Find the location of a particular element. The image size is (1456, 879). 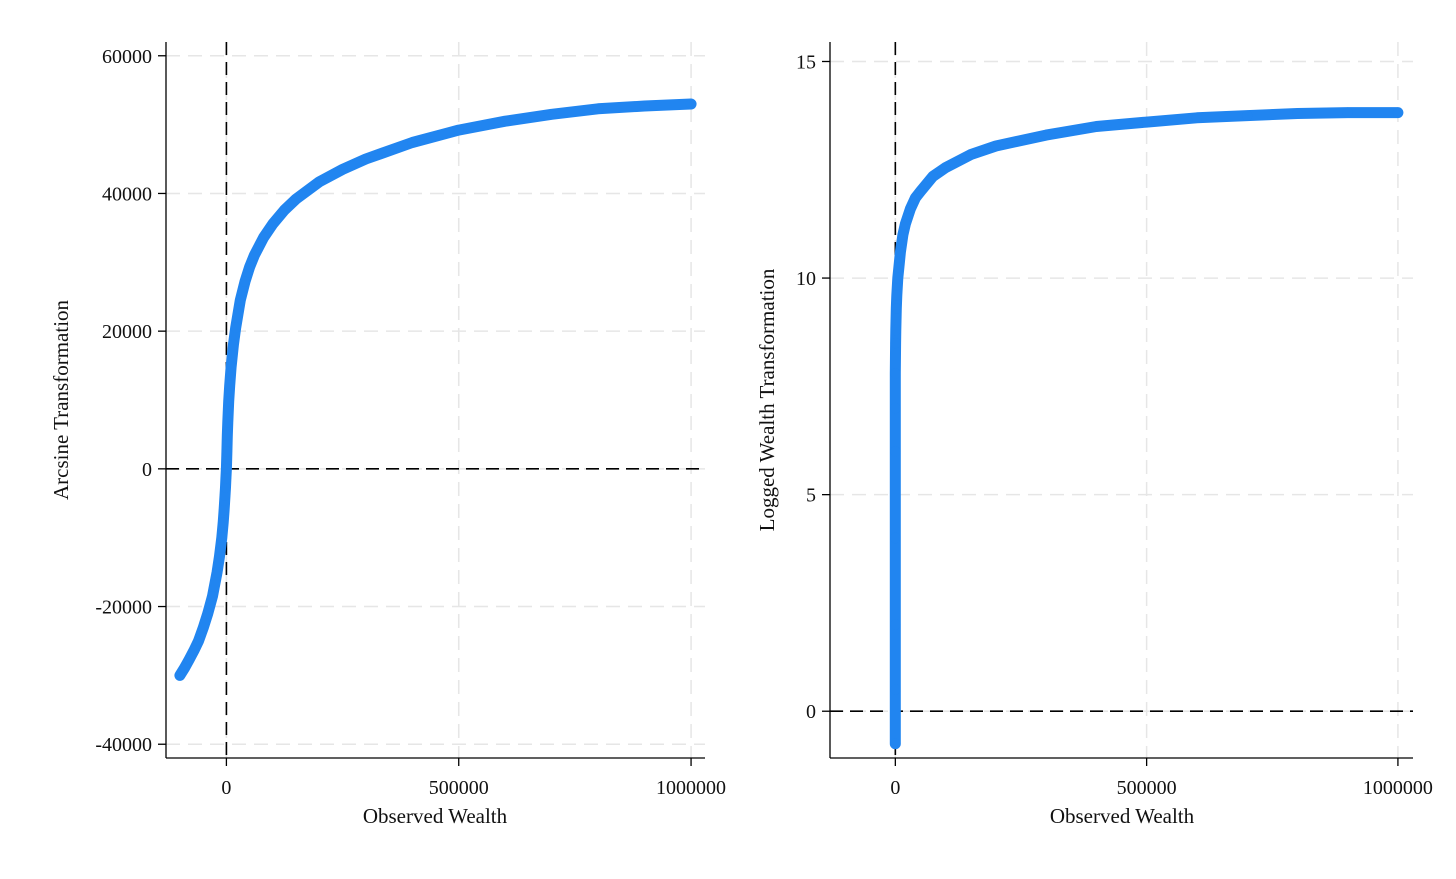

y-tick-label: 60000 is located at coordinates (127, 57).